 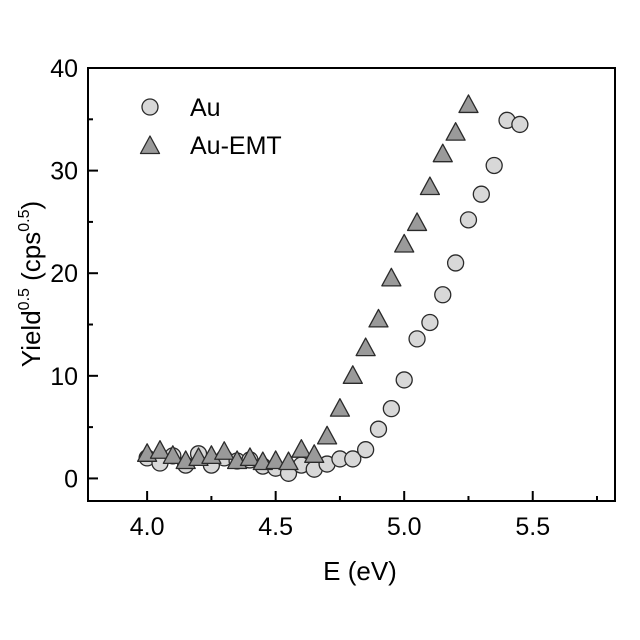 I want to click on y-tick-label: 40, so click(x=64, y=69).